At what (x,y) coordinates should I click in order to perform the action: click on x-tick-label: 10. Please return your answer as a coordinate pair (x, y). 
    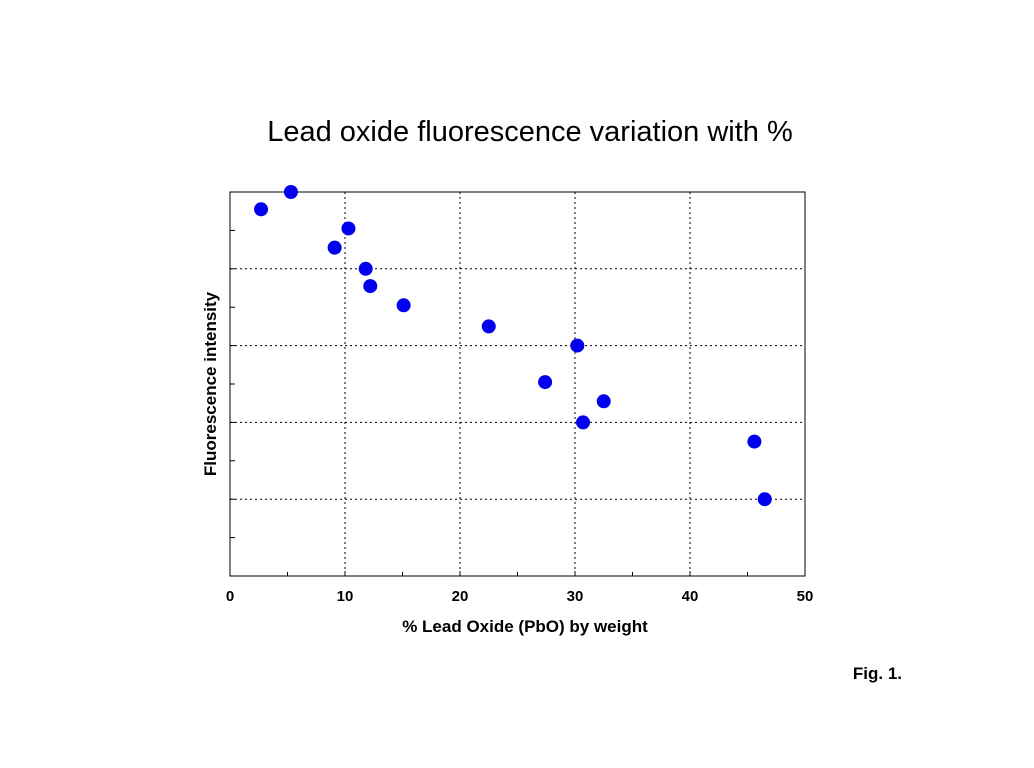
    Looking at the image, I should click on (345, 596).